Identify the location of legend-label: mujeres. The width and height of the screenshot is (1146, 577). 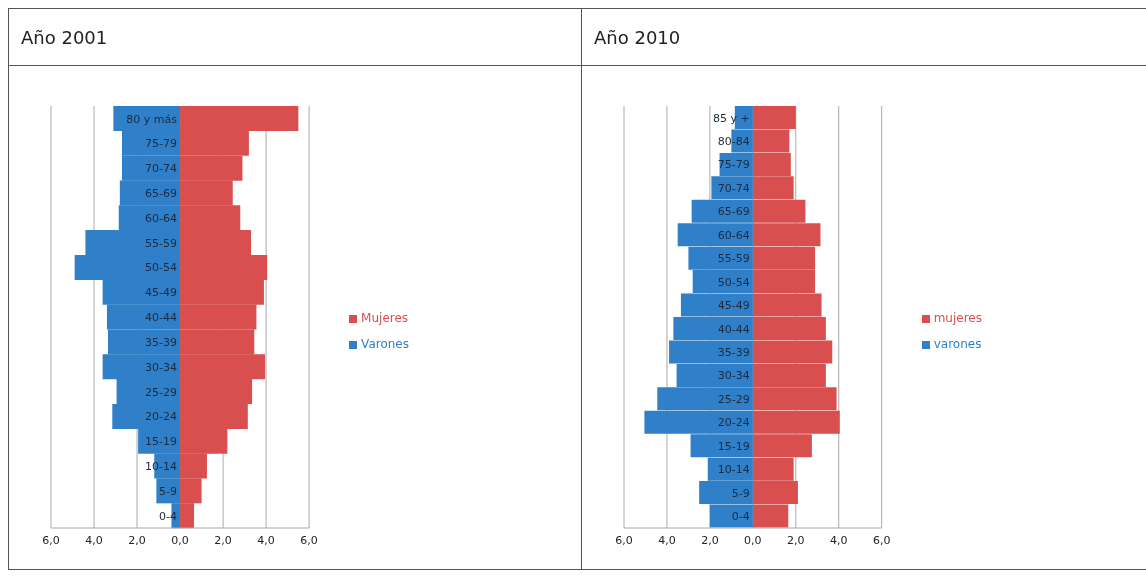
(957, 318).